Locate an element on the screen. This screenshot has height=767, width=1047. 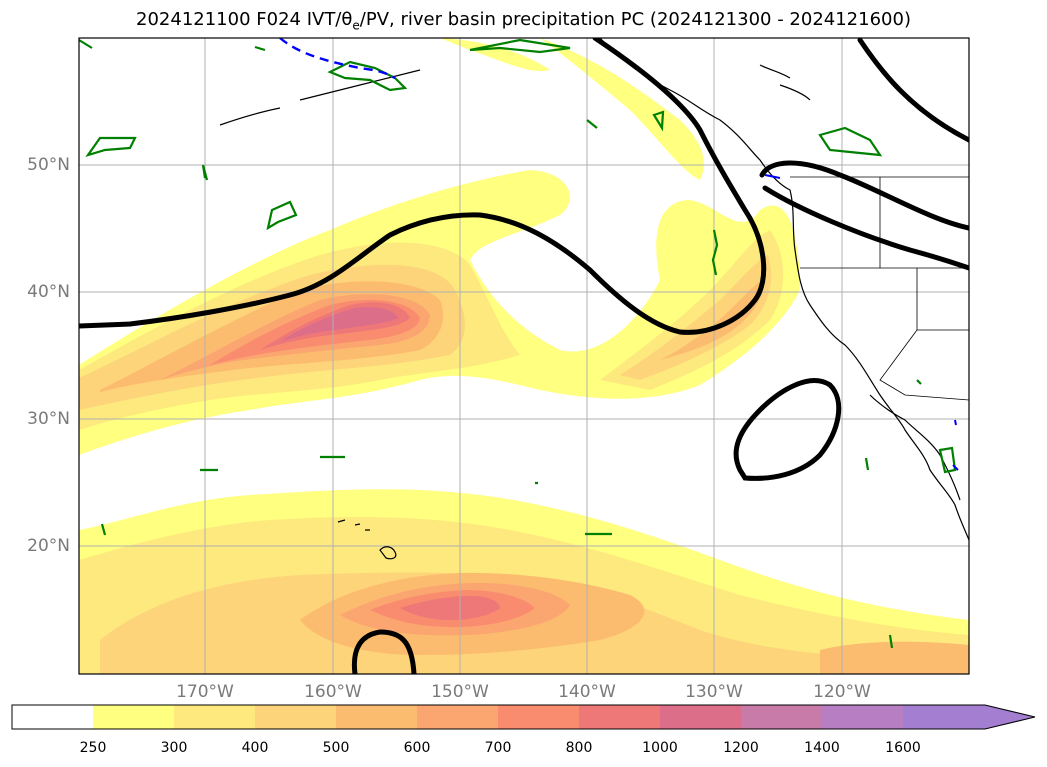
colorbar is located at coordinates (523, 717).